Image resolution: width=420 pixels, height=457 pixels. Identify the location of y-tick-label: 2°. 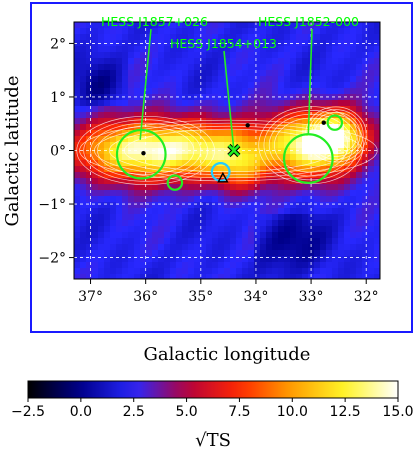
(58, 44).